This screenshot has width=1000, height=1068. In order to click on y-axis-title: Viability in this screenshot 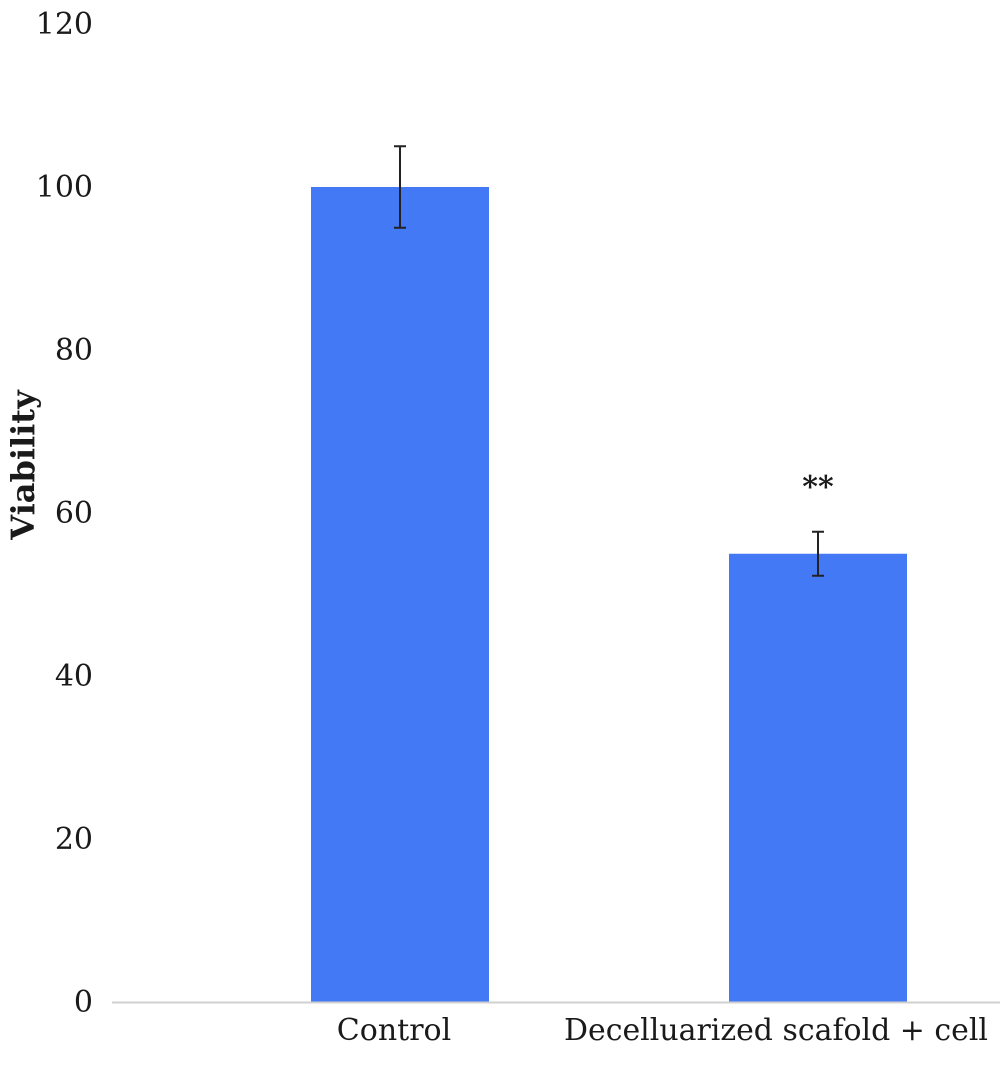, I will do `click(23, 465)`.